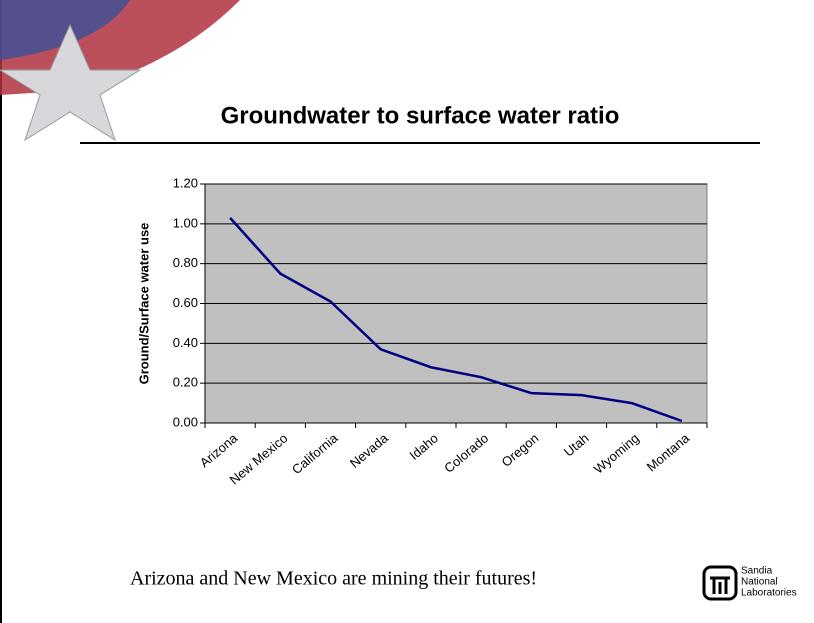  What do you see at coordinates (185, 382) in the screenshot?
I see `y-tick-label: 0.20` at bounding box center [185, 382].